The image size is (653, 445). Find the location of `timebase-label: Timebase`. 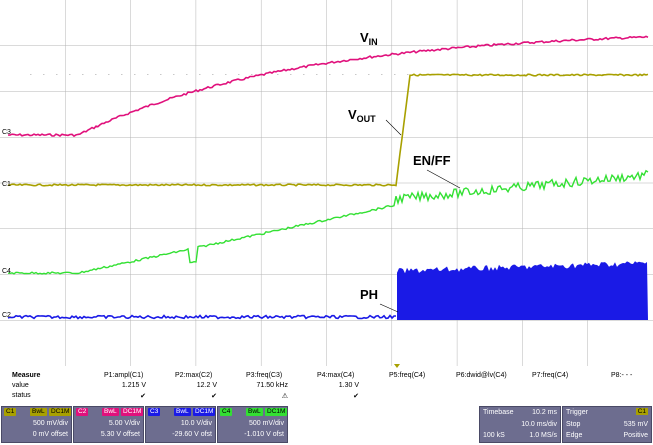

timebase-label: Timebase is located at coordinates (498, 412).